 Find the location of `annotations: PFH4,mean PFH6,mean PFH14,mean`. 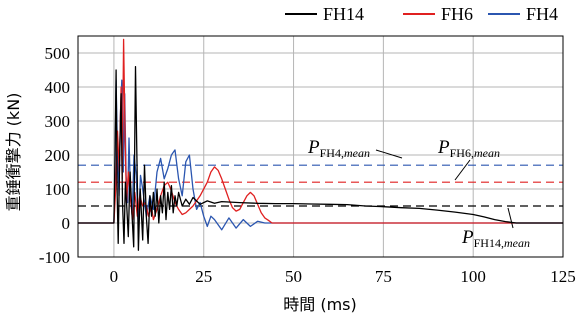

annotations: PFH4,mean PFH6,mean PFH14,mean is located at coordinates (418, 193).